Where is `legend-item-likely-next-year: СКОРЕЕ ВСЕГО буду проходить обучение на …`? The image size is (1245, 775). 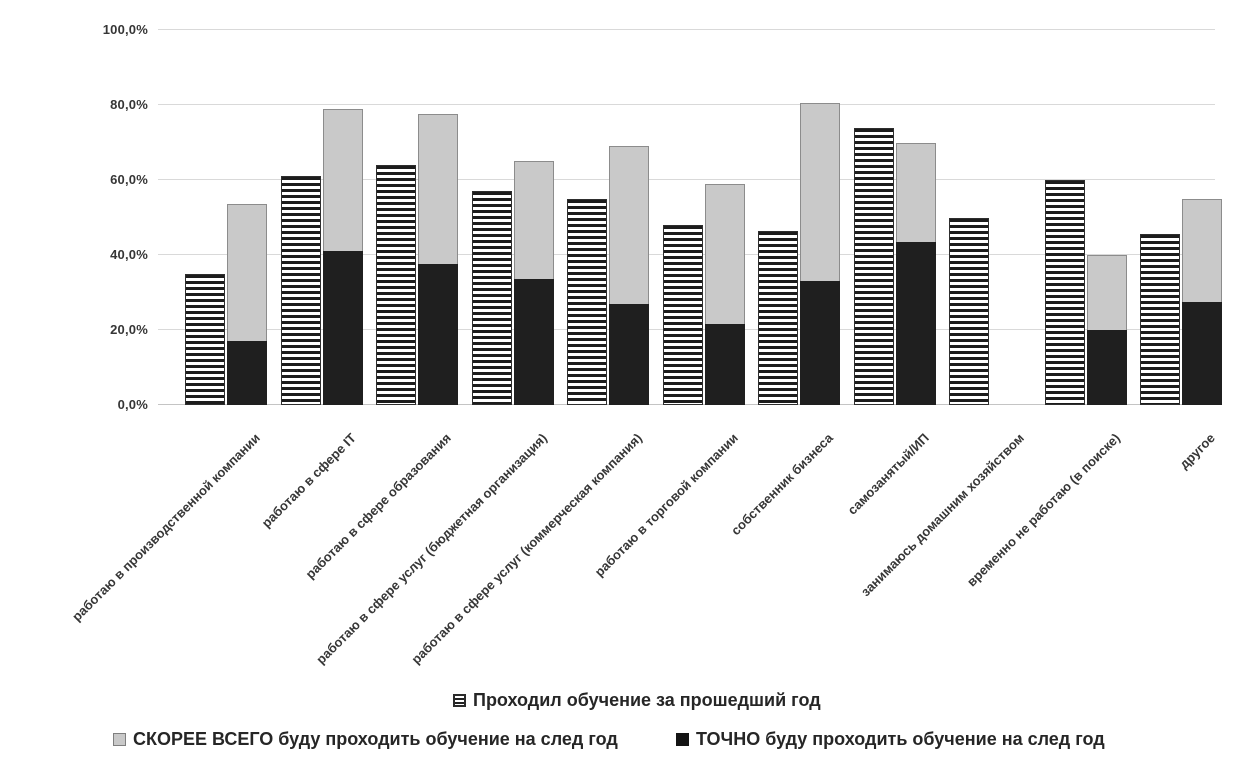
legend-item-likely-next-year: СКОРЕЕ ВСЕГО буду проходить обучение на … is located at coordinates (365, 739).